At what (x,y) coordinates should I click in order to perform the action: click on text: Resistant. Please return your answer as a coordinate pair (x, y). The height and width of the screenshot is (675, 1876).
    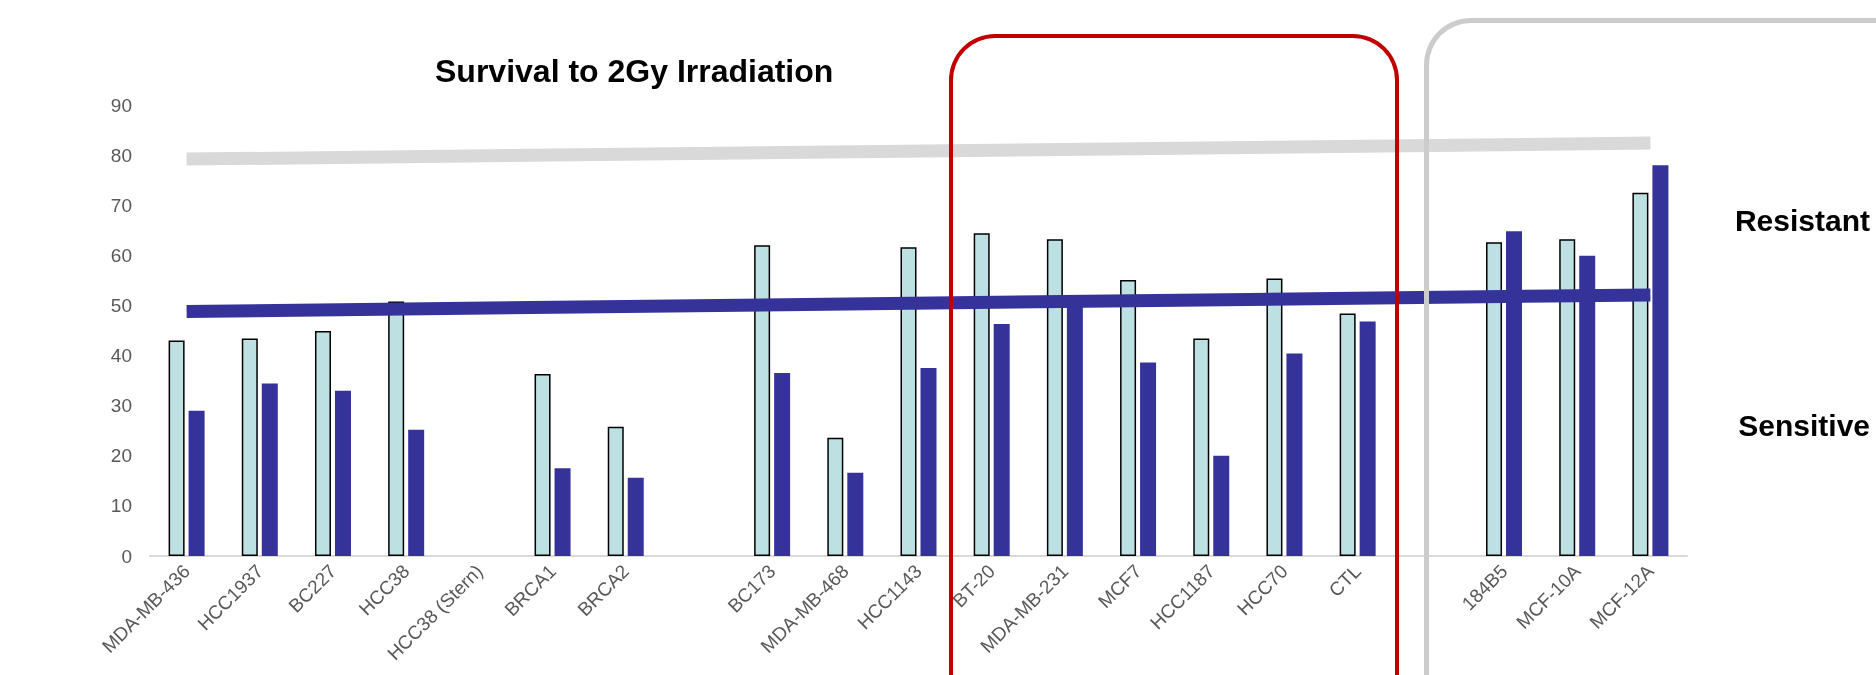
    Looking at the image, I should click on (1802, 220).